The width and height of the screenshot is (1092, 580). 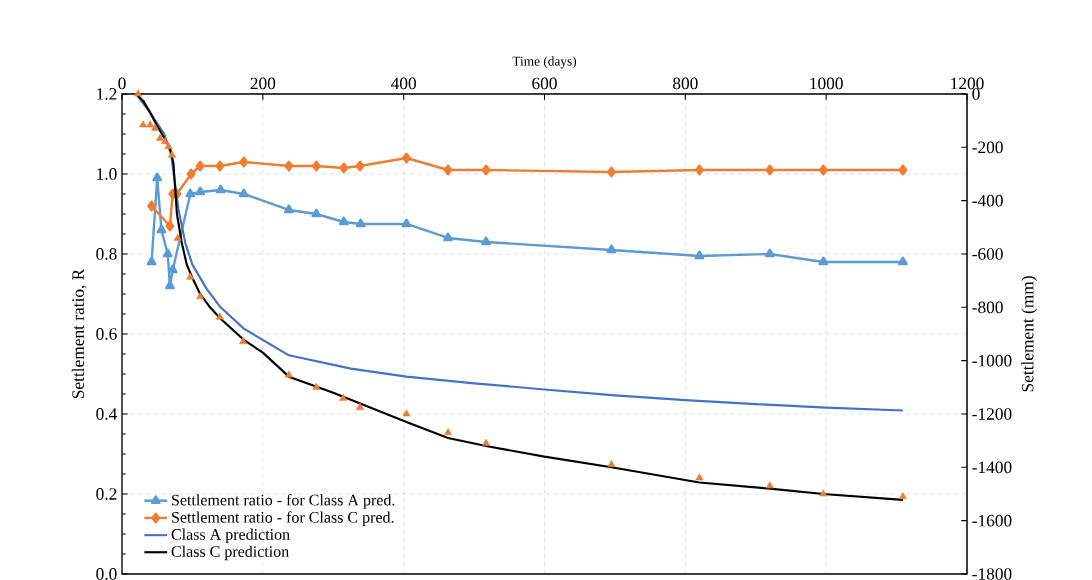 What do you see at coordinates (122, 83) in the screenshot?
I see `x-tick-label: 0` at bounding box center [122, 83].